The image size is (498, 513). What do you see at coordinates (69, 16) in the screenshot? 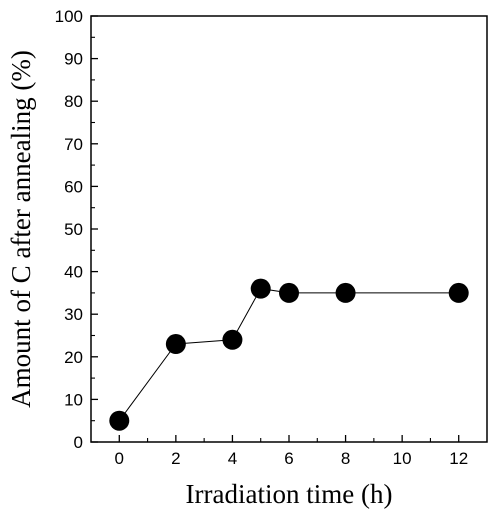
I see `y-tick-label: 100` at bounding box center [69, 16].